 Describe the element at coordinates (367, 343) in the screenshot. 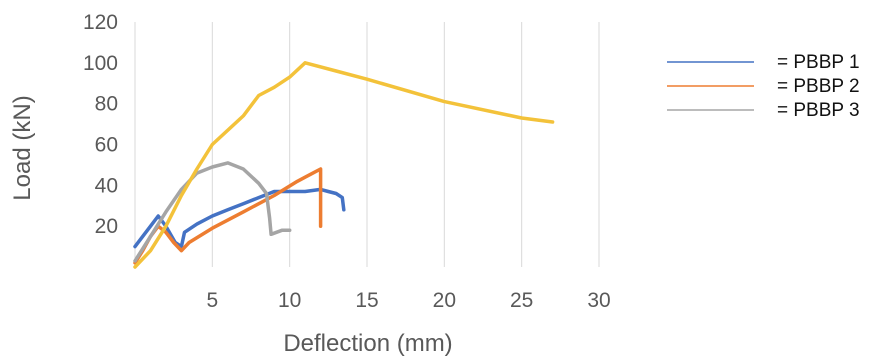

I see `x-axis-label: Deflection (mm)` at that location.